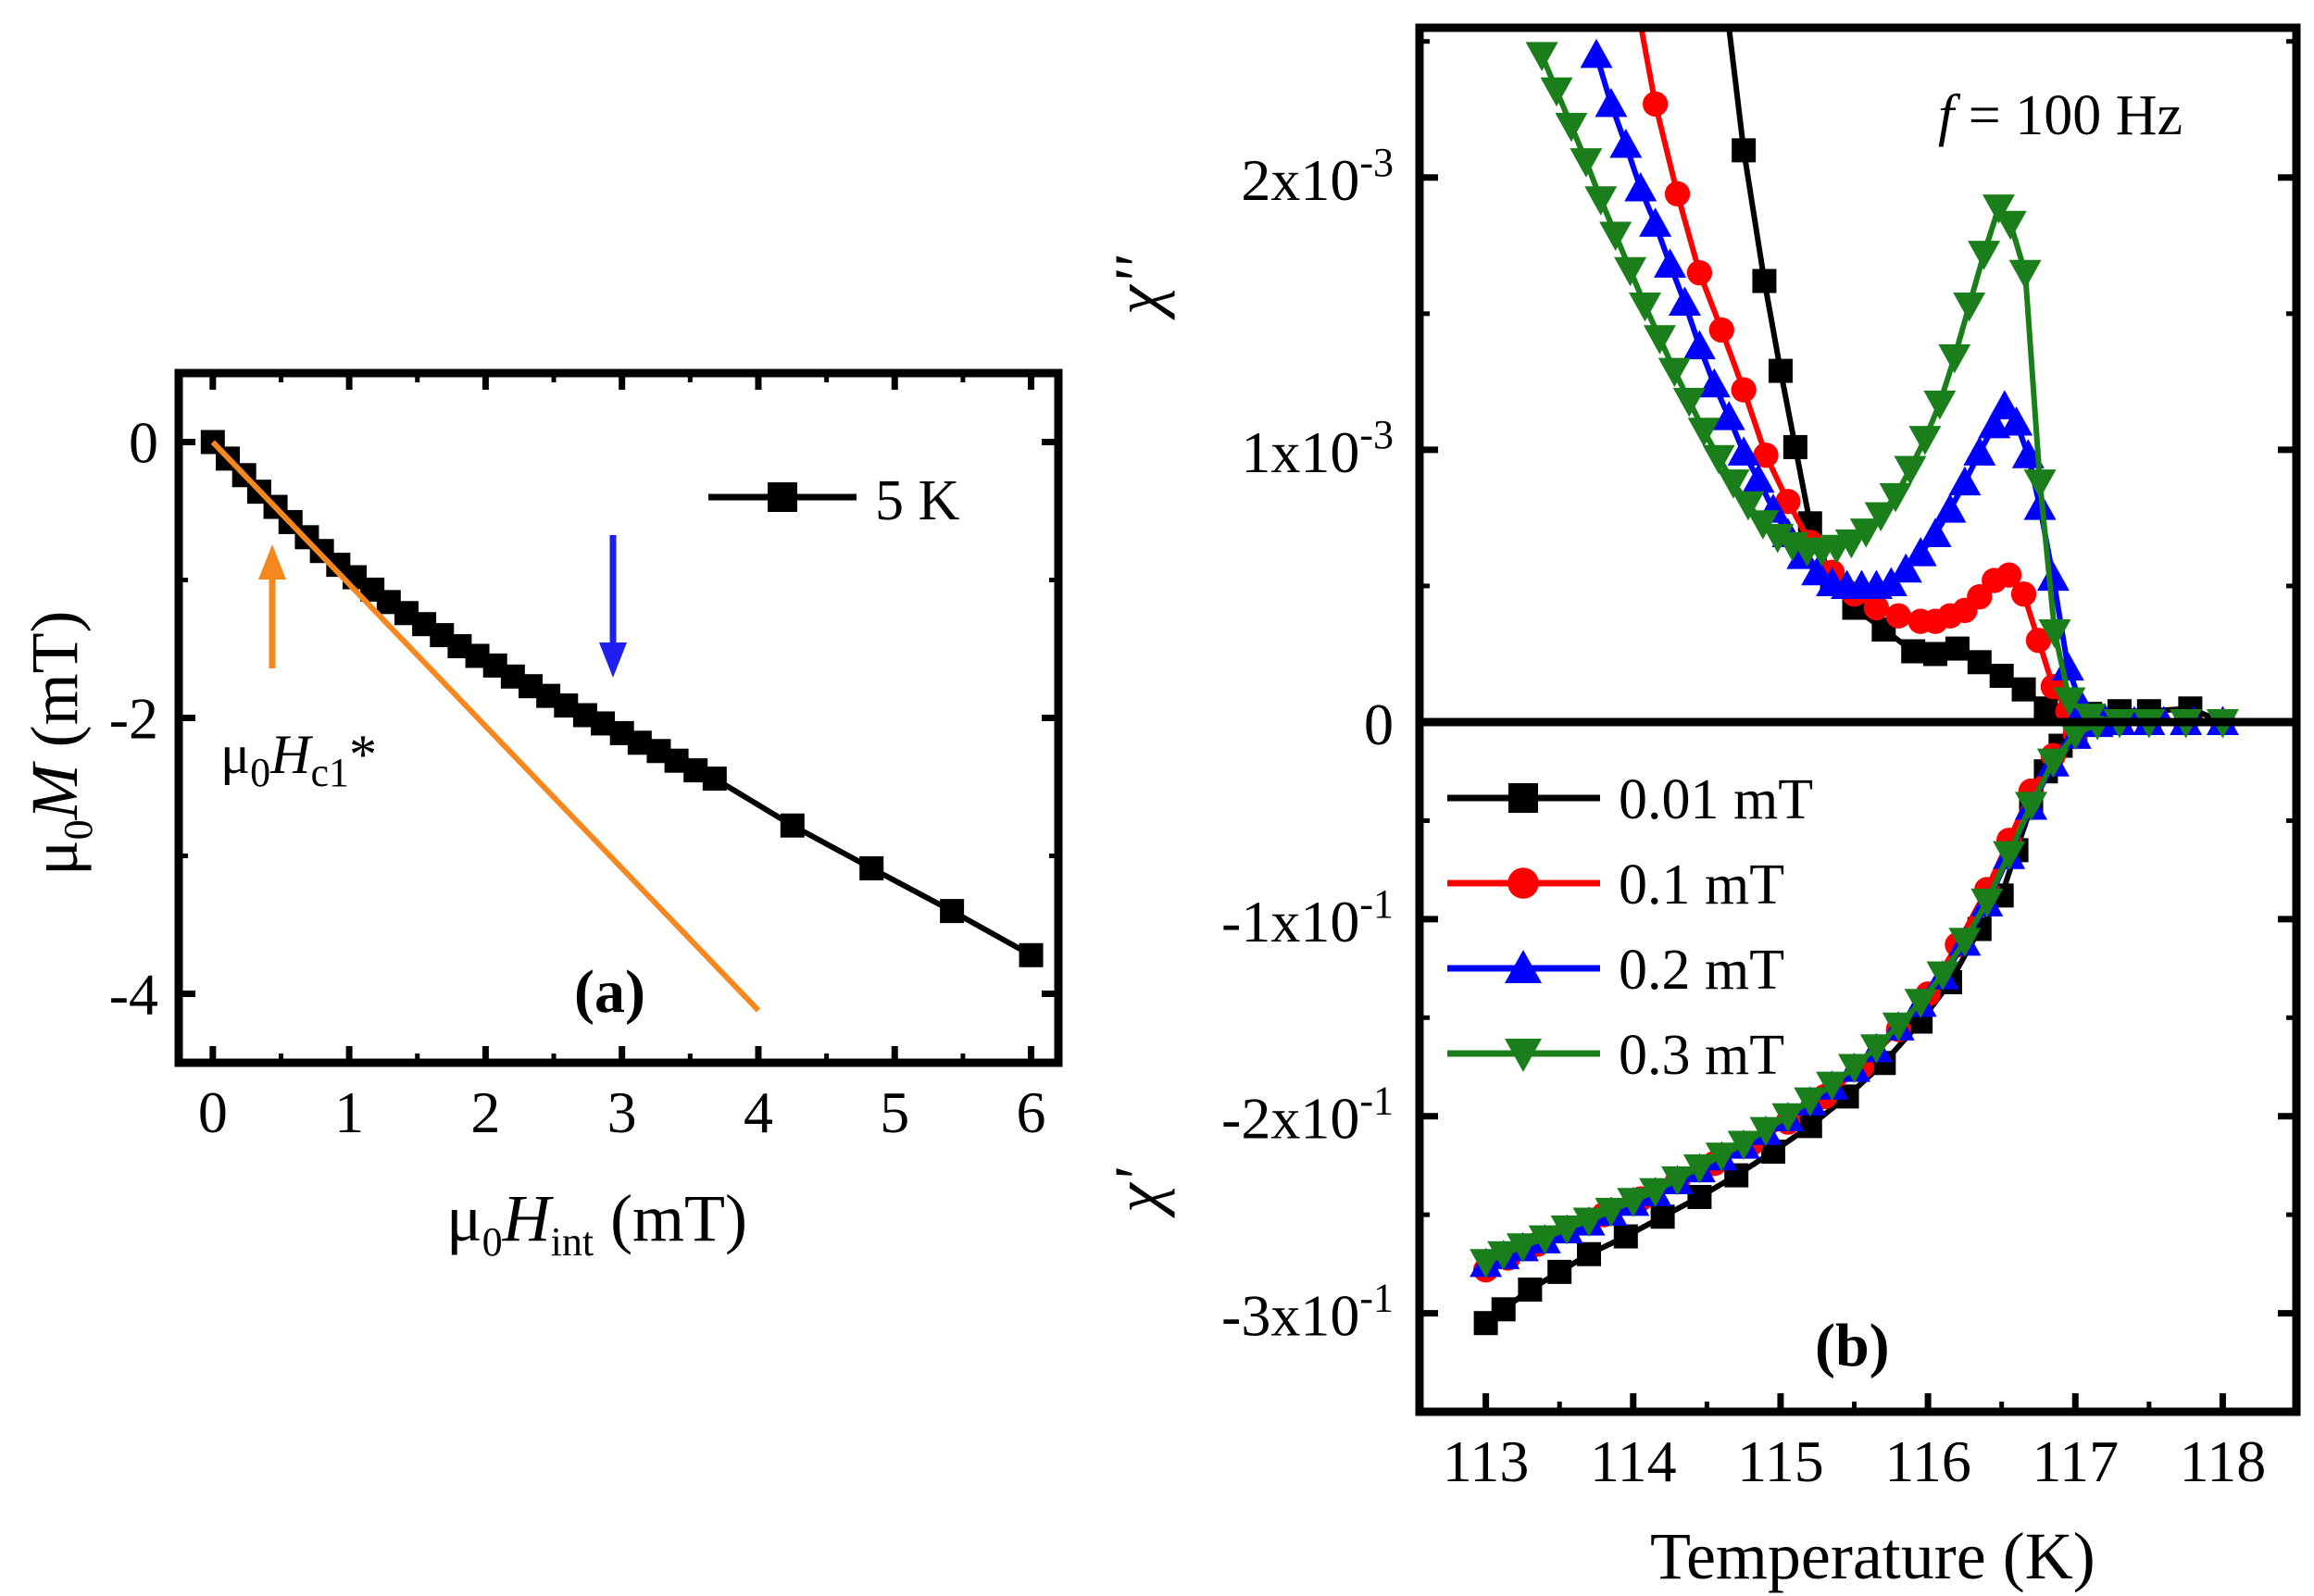  I want to click on legend-5k-label: 5 K, so click(917, 500).